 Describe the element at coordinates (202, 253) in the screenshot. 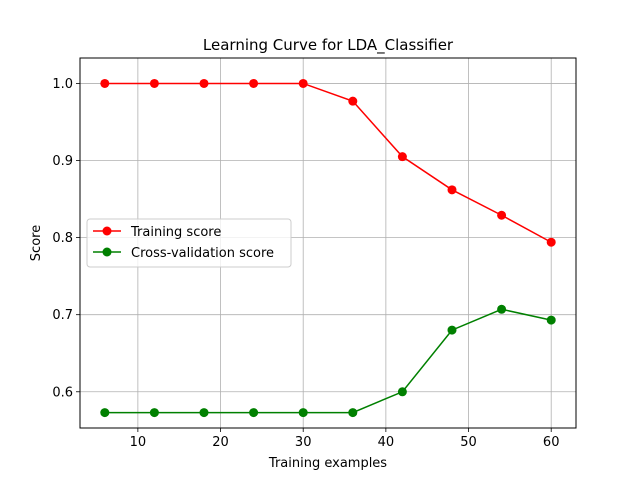

I see `legend-label-cv: Cross-validation score` at that location.